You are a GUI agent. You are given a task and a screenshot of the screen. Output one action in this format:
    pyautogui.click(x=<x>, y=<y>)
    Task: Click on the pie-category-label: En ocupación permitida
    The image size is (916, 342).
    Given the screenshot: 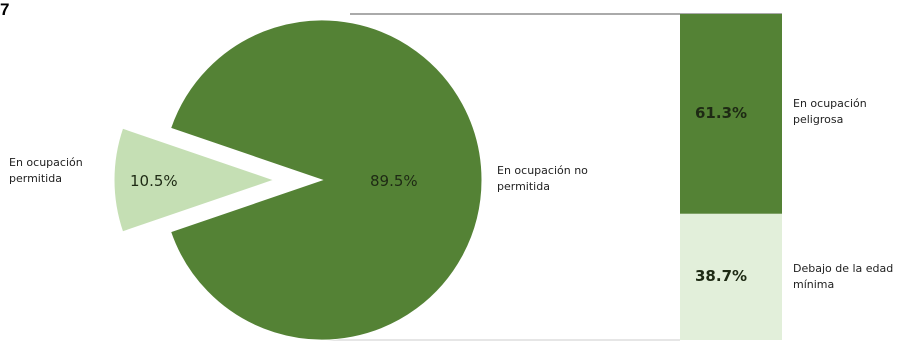 What is the action you would take?
    pyautogui.click(x=46, y=170)
    